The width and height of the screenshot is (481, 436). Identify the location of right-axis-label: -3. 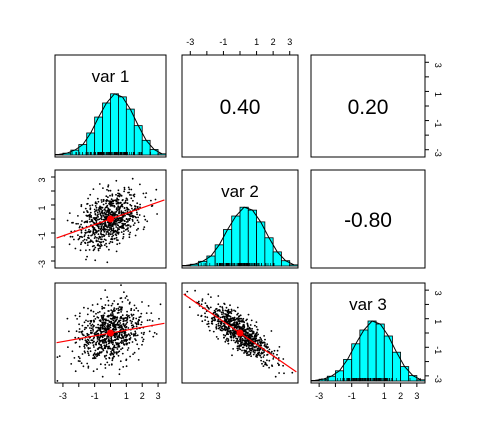
(438, 379).